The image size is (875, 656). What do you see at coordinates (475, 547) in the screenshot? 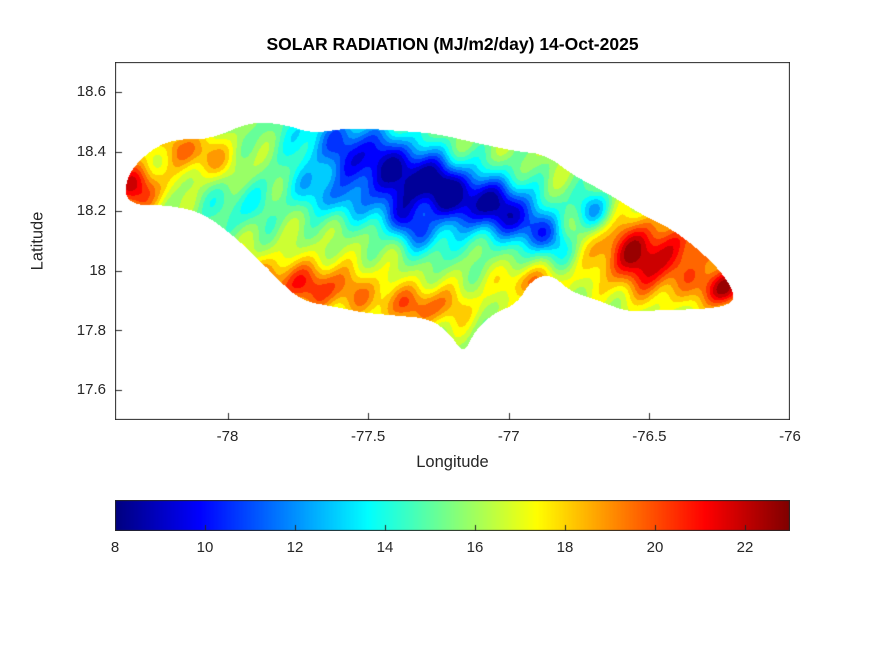
I see `colorbar-tick-label: 16` at bounding box center [475, 547].